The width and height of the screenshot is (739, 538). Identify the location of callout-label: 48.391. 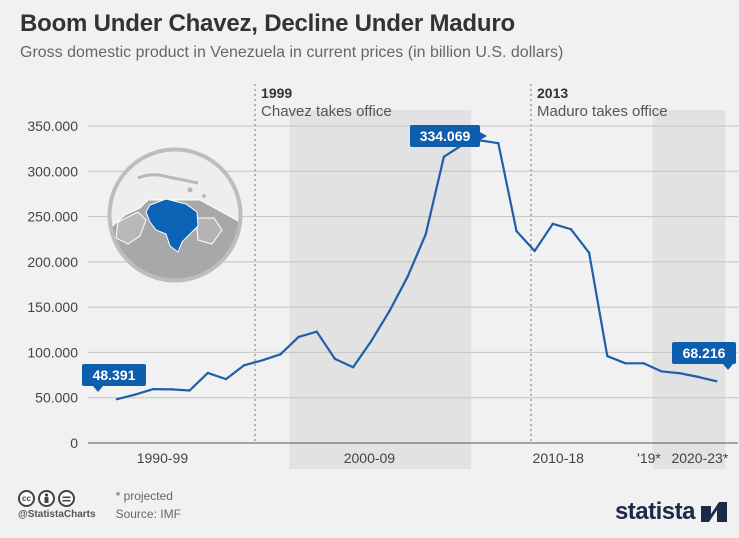
(114, 375).